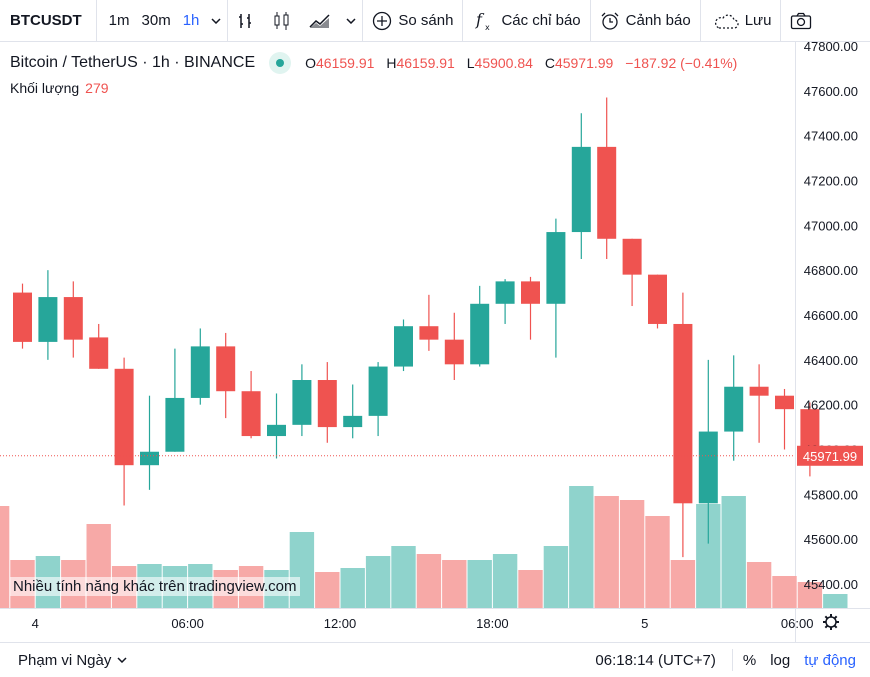 The height and width of the screenshot is (677, 870). I want to click on interval-30m: 30m, so click(156, 20).